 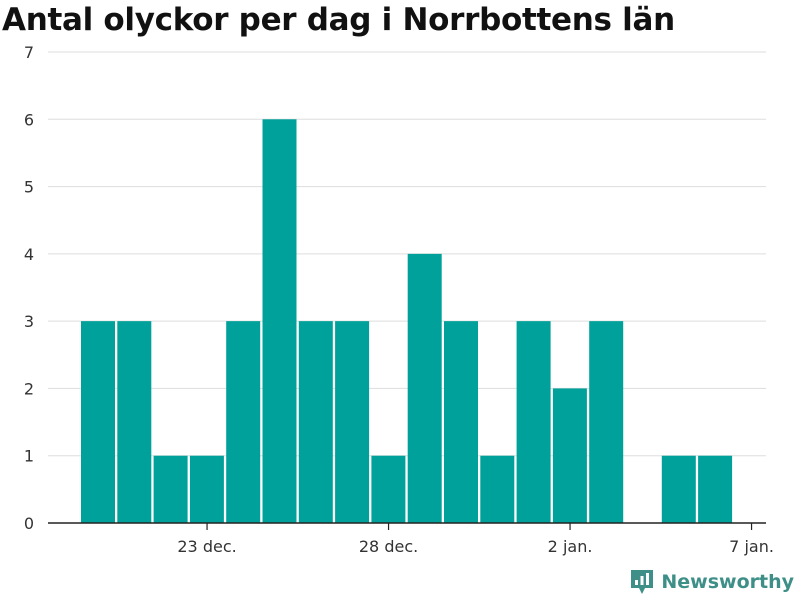 What do you see at coordinates (642, 582) in the screenshot?
I see `newsworthy-logo-icon` at bounding box center [642, 582].